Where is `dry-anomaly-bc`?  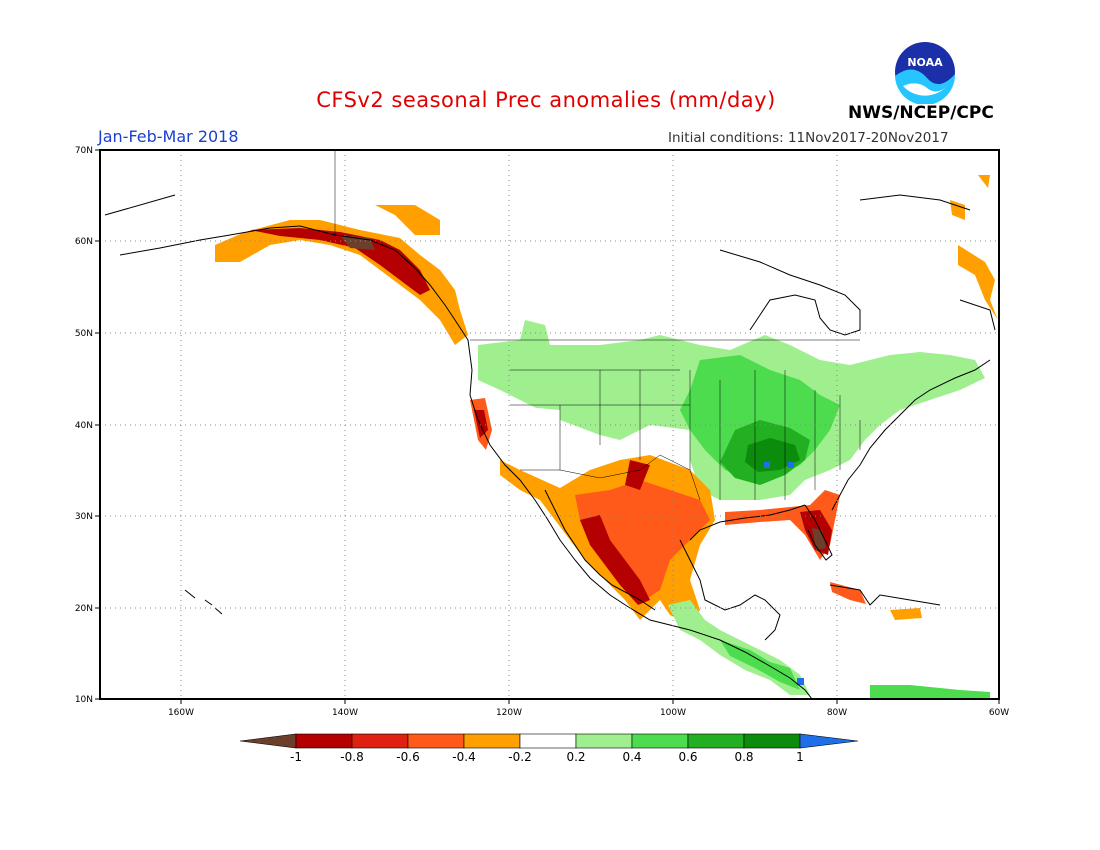 dry-anomaly-bc is located at coordinates (407, 220).